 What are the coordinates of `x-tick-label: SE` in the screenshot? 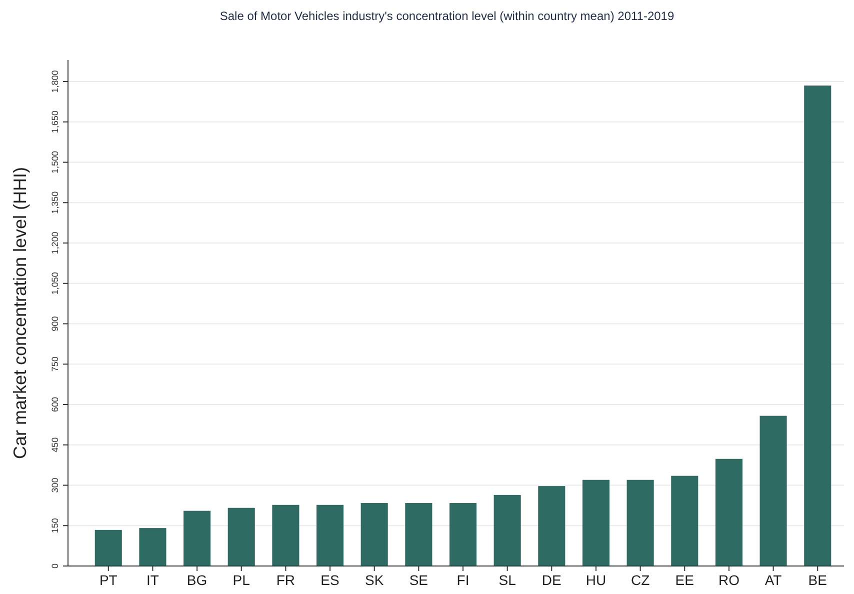 It's located at (418, 580).